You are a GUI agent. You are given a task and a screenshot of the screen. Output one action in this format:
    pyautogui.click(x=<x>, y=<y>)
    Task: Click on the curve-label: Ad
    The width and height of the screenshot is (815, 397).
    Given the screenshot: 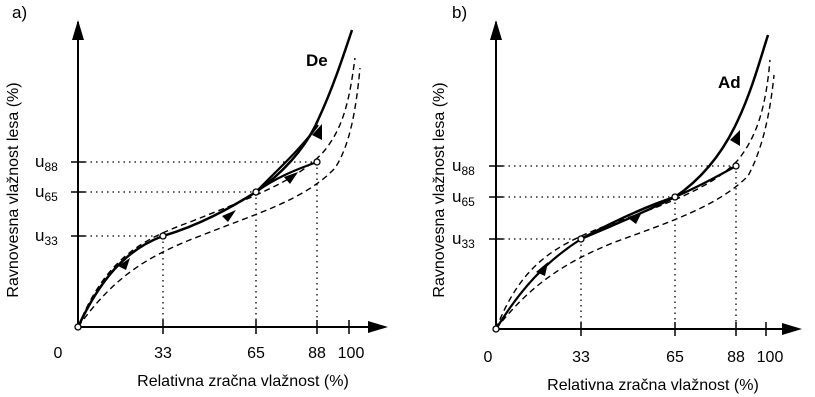 What is the action you would take?
    pyautogui.click(x=729, y=82)
    